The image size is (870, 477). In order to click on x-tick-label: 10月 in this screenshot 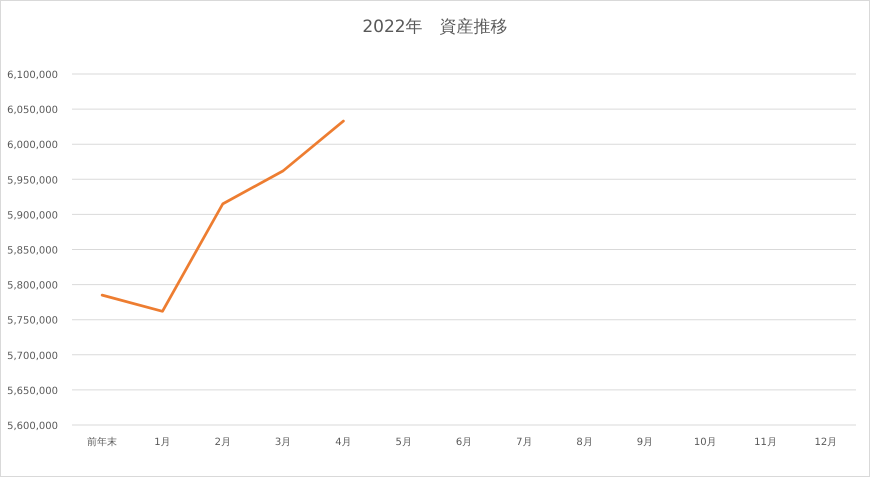, I will do `click(705, 442)`.